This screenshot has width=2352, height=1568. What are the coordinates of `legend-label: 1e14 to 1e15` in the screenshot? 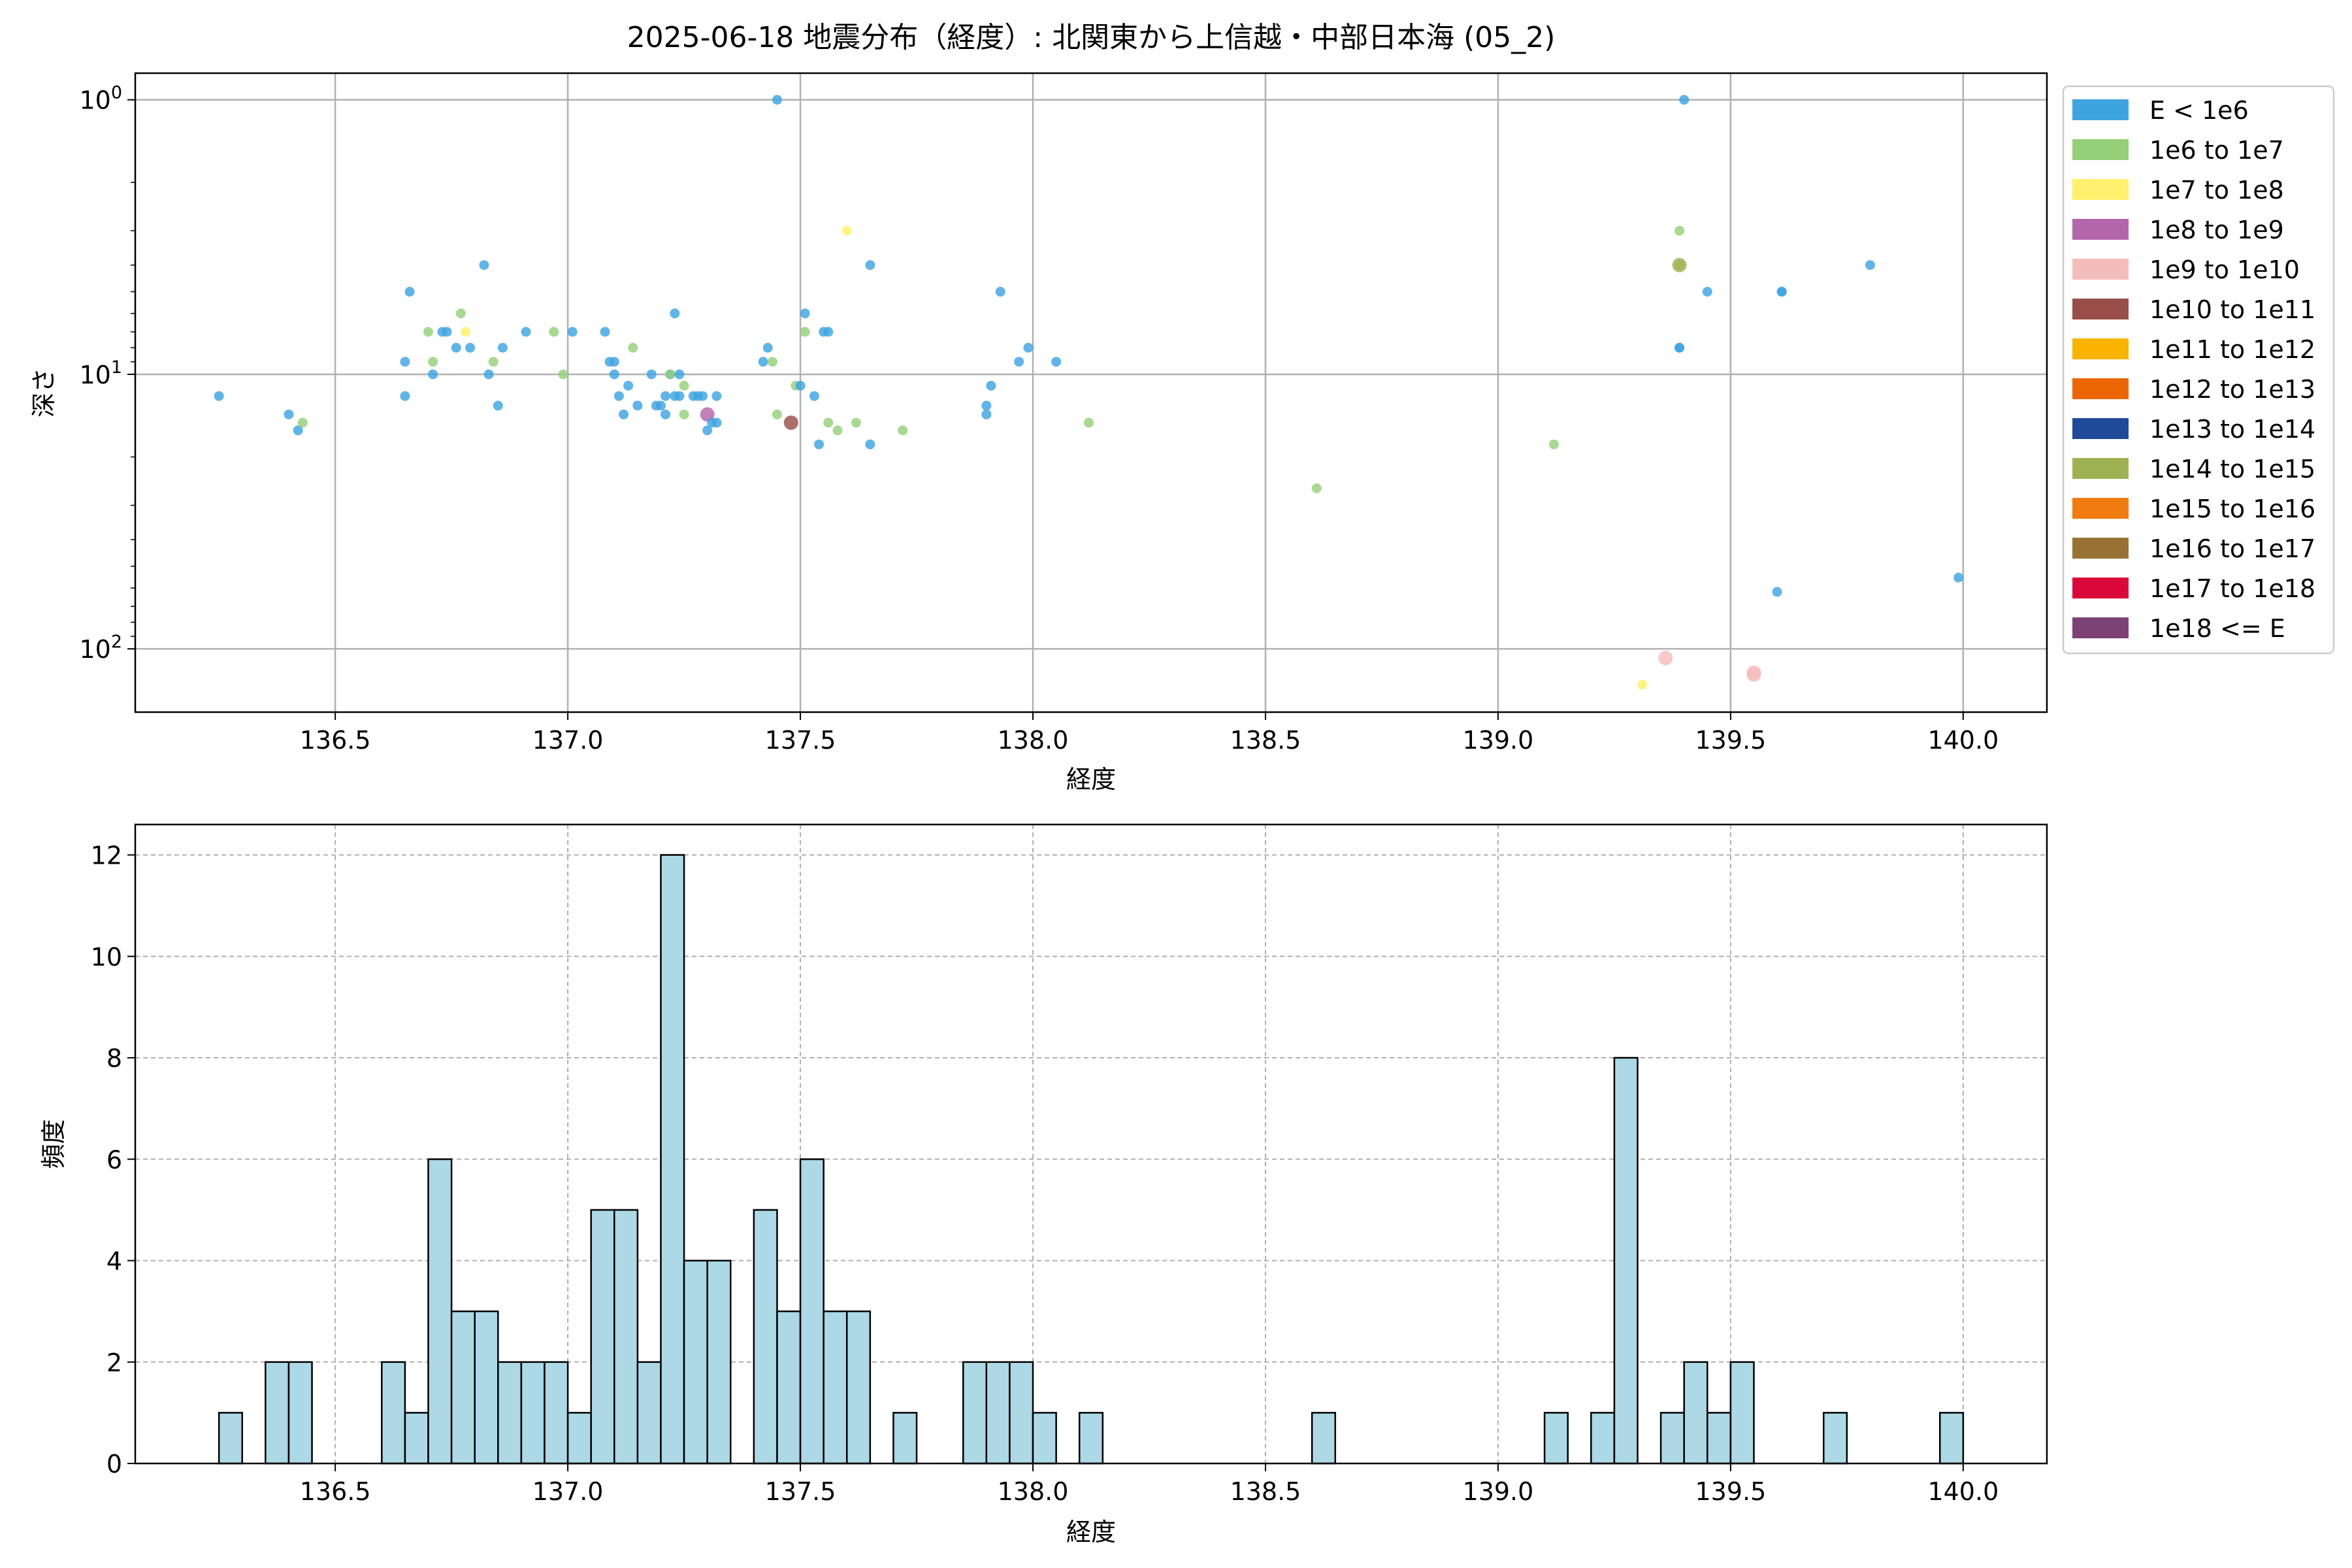 It's located at (2232, 469).